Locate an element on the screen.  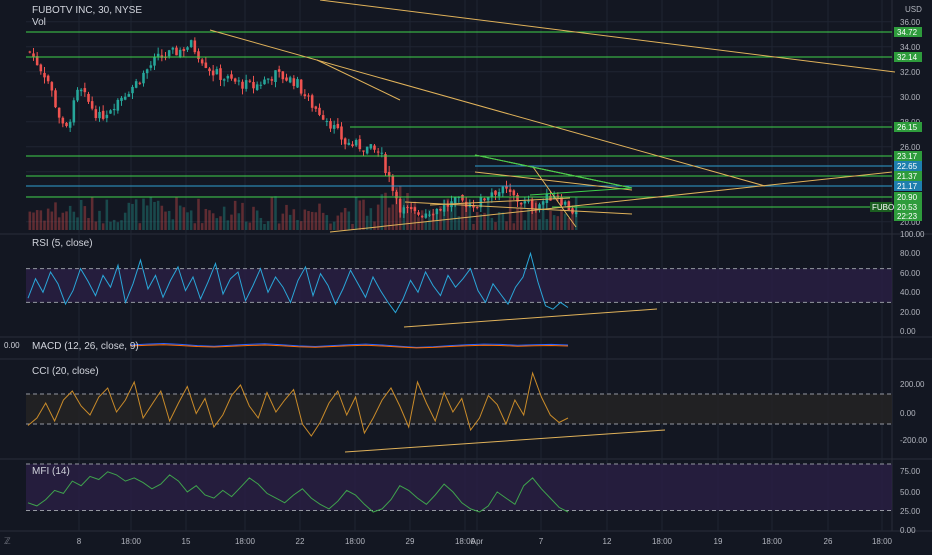
volume-label: Vol is located at coordinates (39, 22).